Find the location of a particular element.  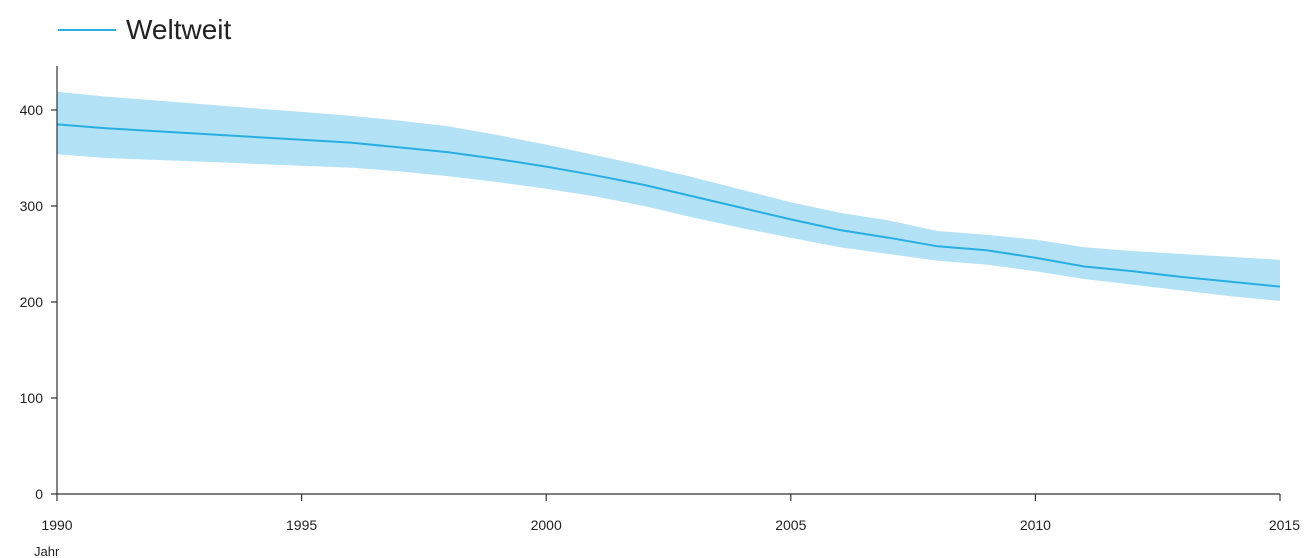

x-tick-label: 2010 is located at coordinates (1035, 525).